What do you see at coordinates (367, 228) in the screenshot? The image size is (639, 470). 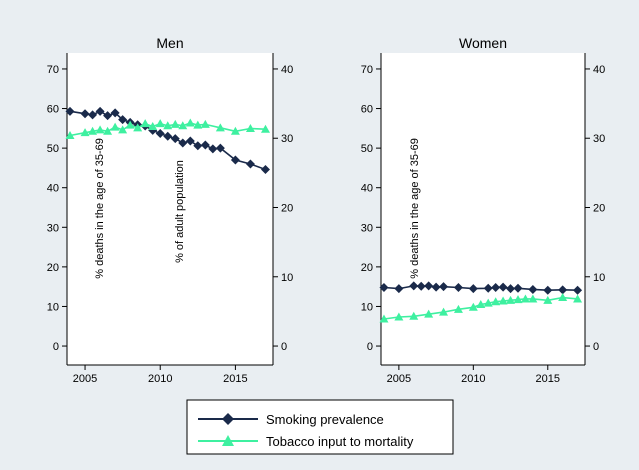 I see `women-left-tick-label-30: 30` at bounding box center [367, 228].